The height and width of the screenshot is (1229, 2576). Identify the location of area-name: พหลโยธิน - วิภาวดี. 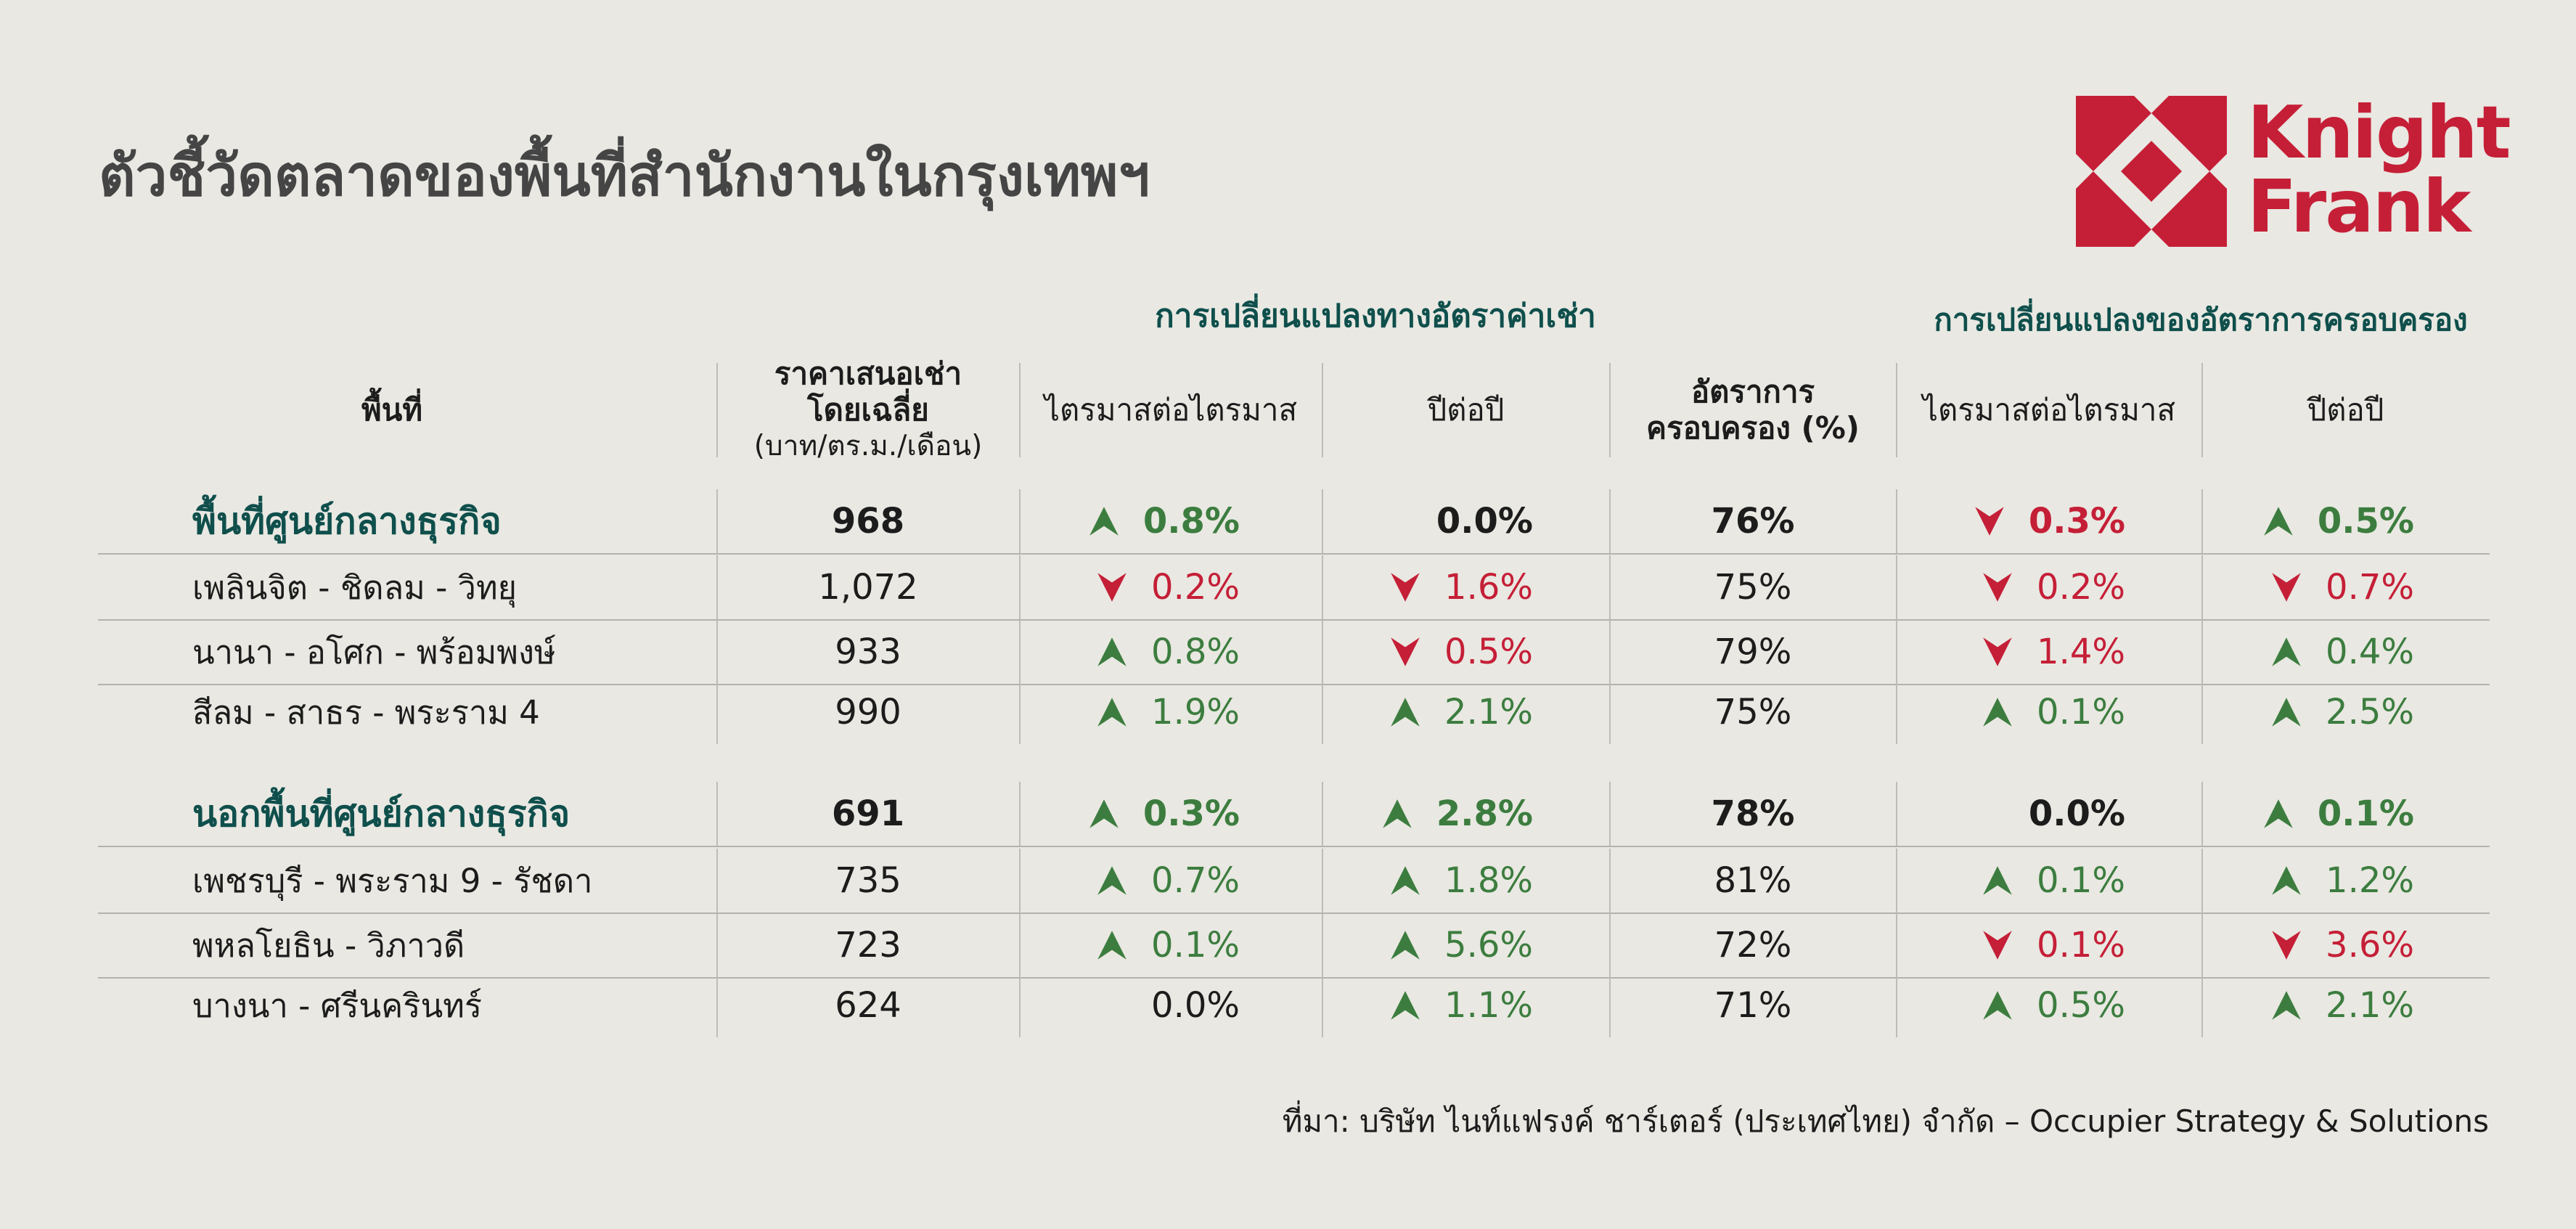
(329, 946).